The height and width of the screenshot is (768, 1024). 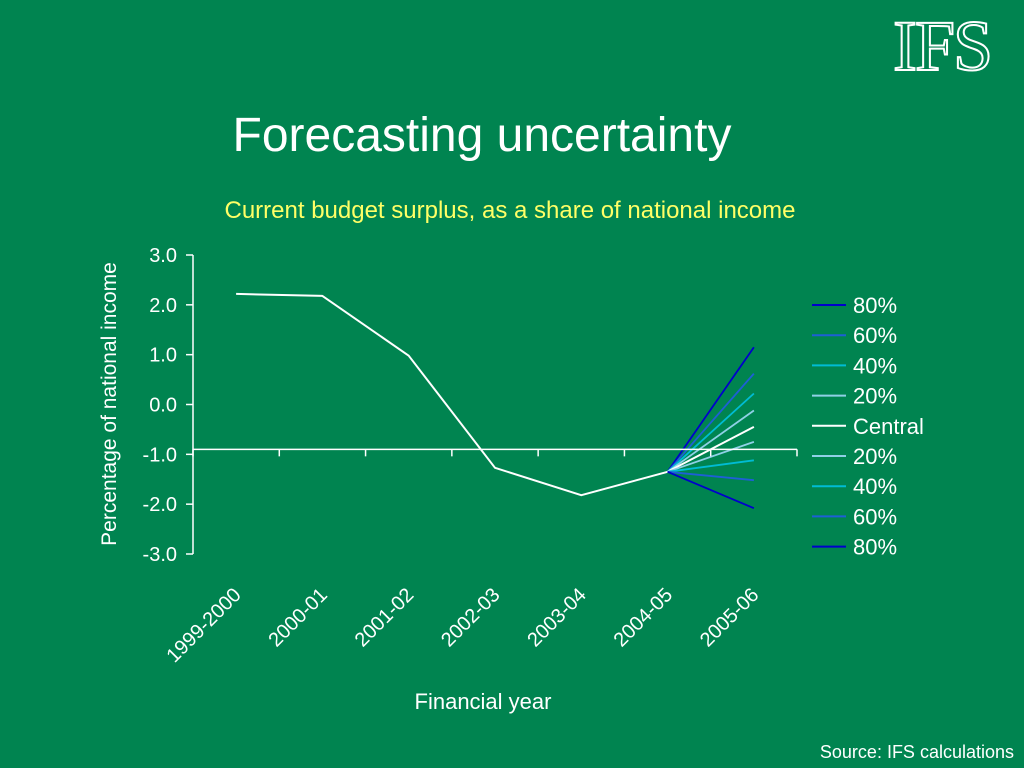 I want to click on y-tick-label: 3.0, so click(x=163, y=256).